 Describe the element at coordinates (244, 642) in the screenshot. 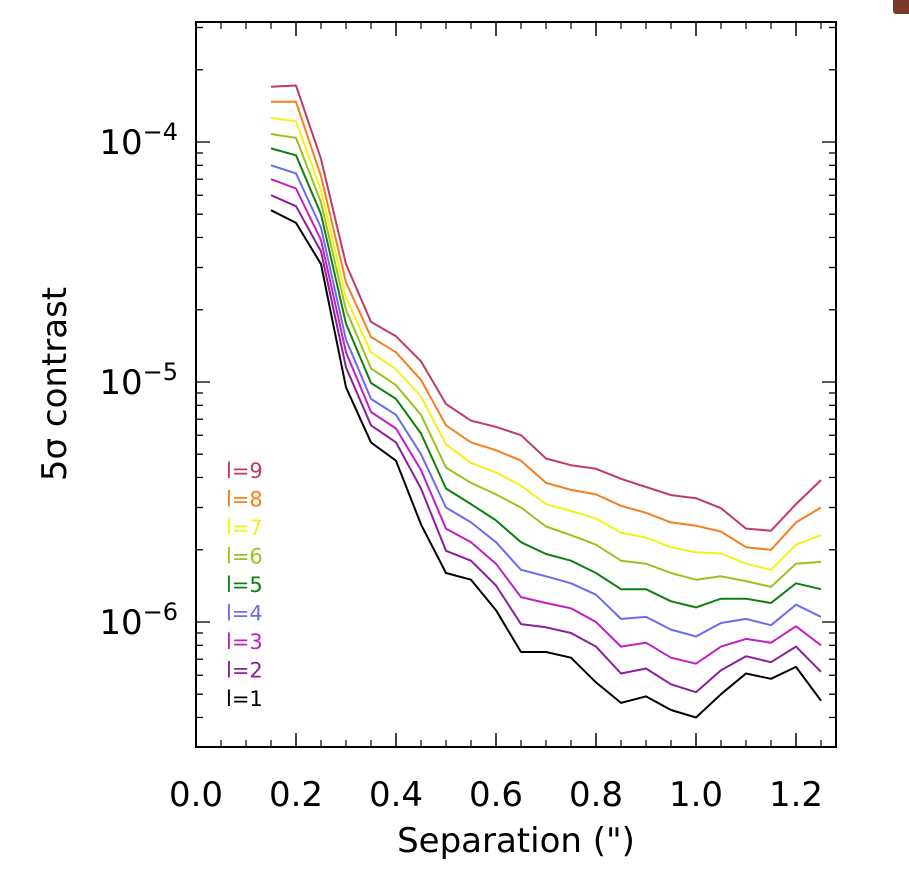

I see `legend-entry-l-3: l=3` at that location.